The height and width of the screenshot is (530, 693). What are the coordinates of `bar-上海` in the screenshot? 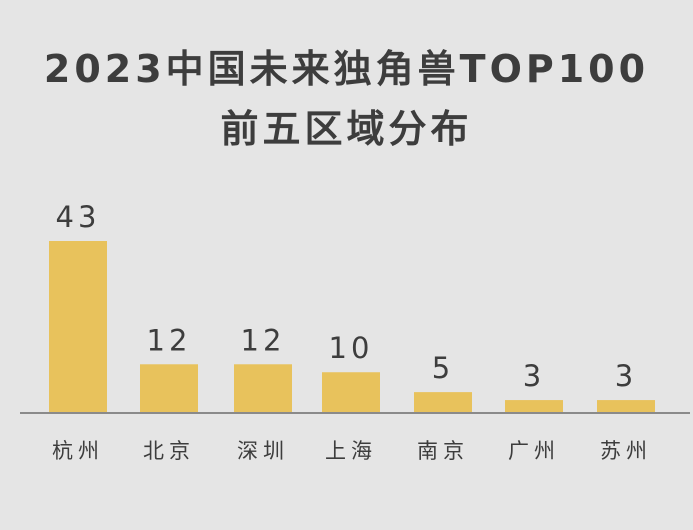 It's located at (351, 392).